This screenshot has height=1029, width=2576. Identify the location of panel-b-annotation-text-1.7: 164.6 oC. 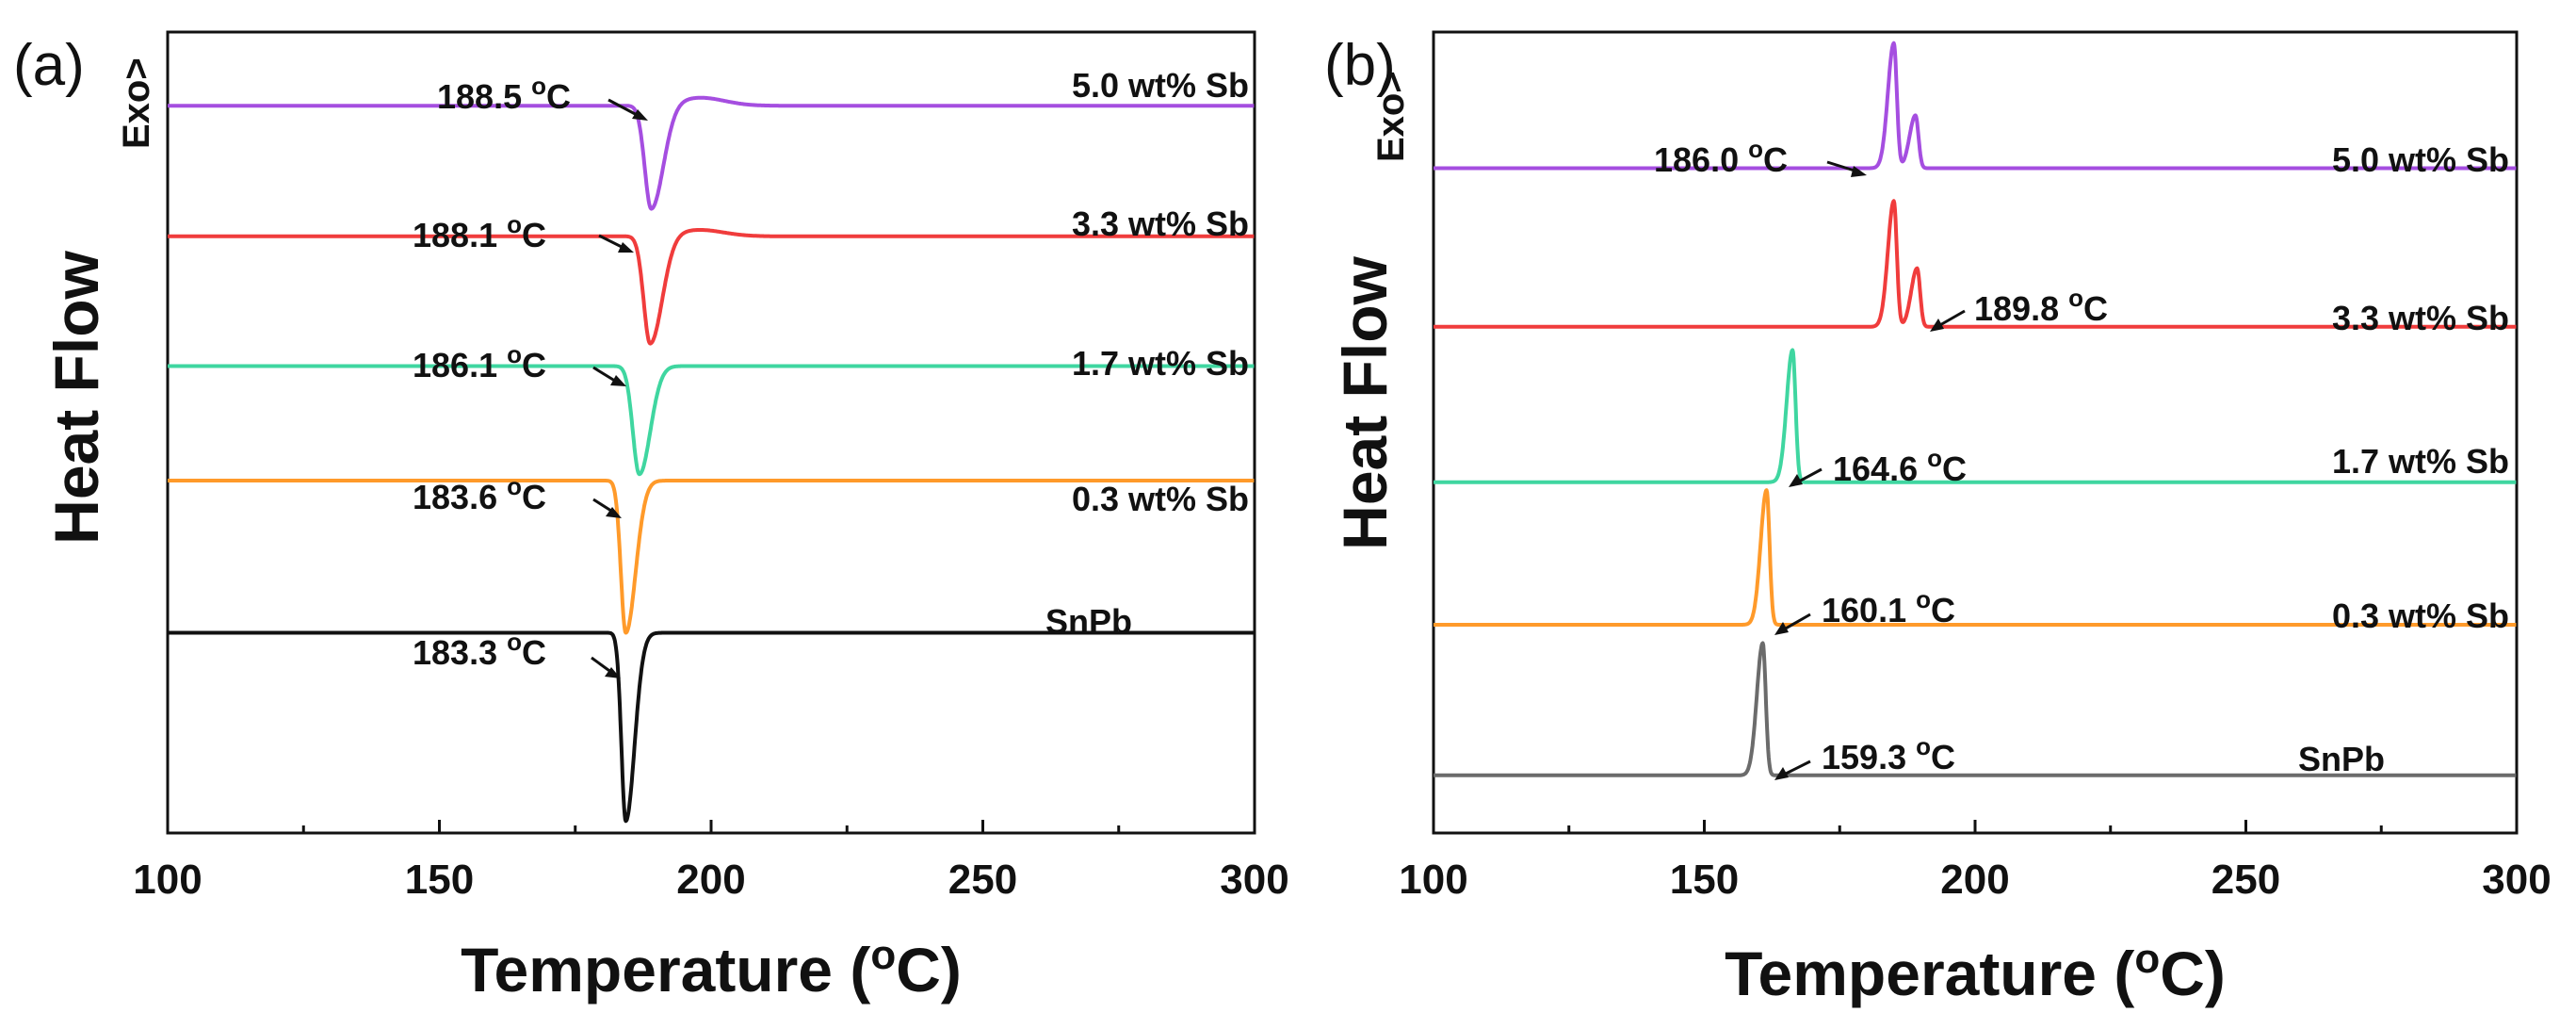
(1900, 466).